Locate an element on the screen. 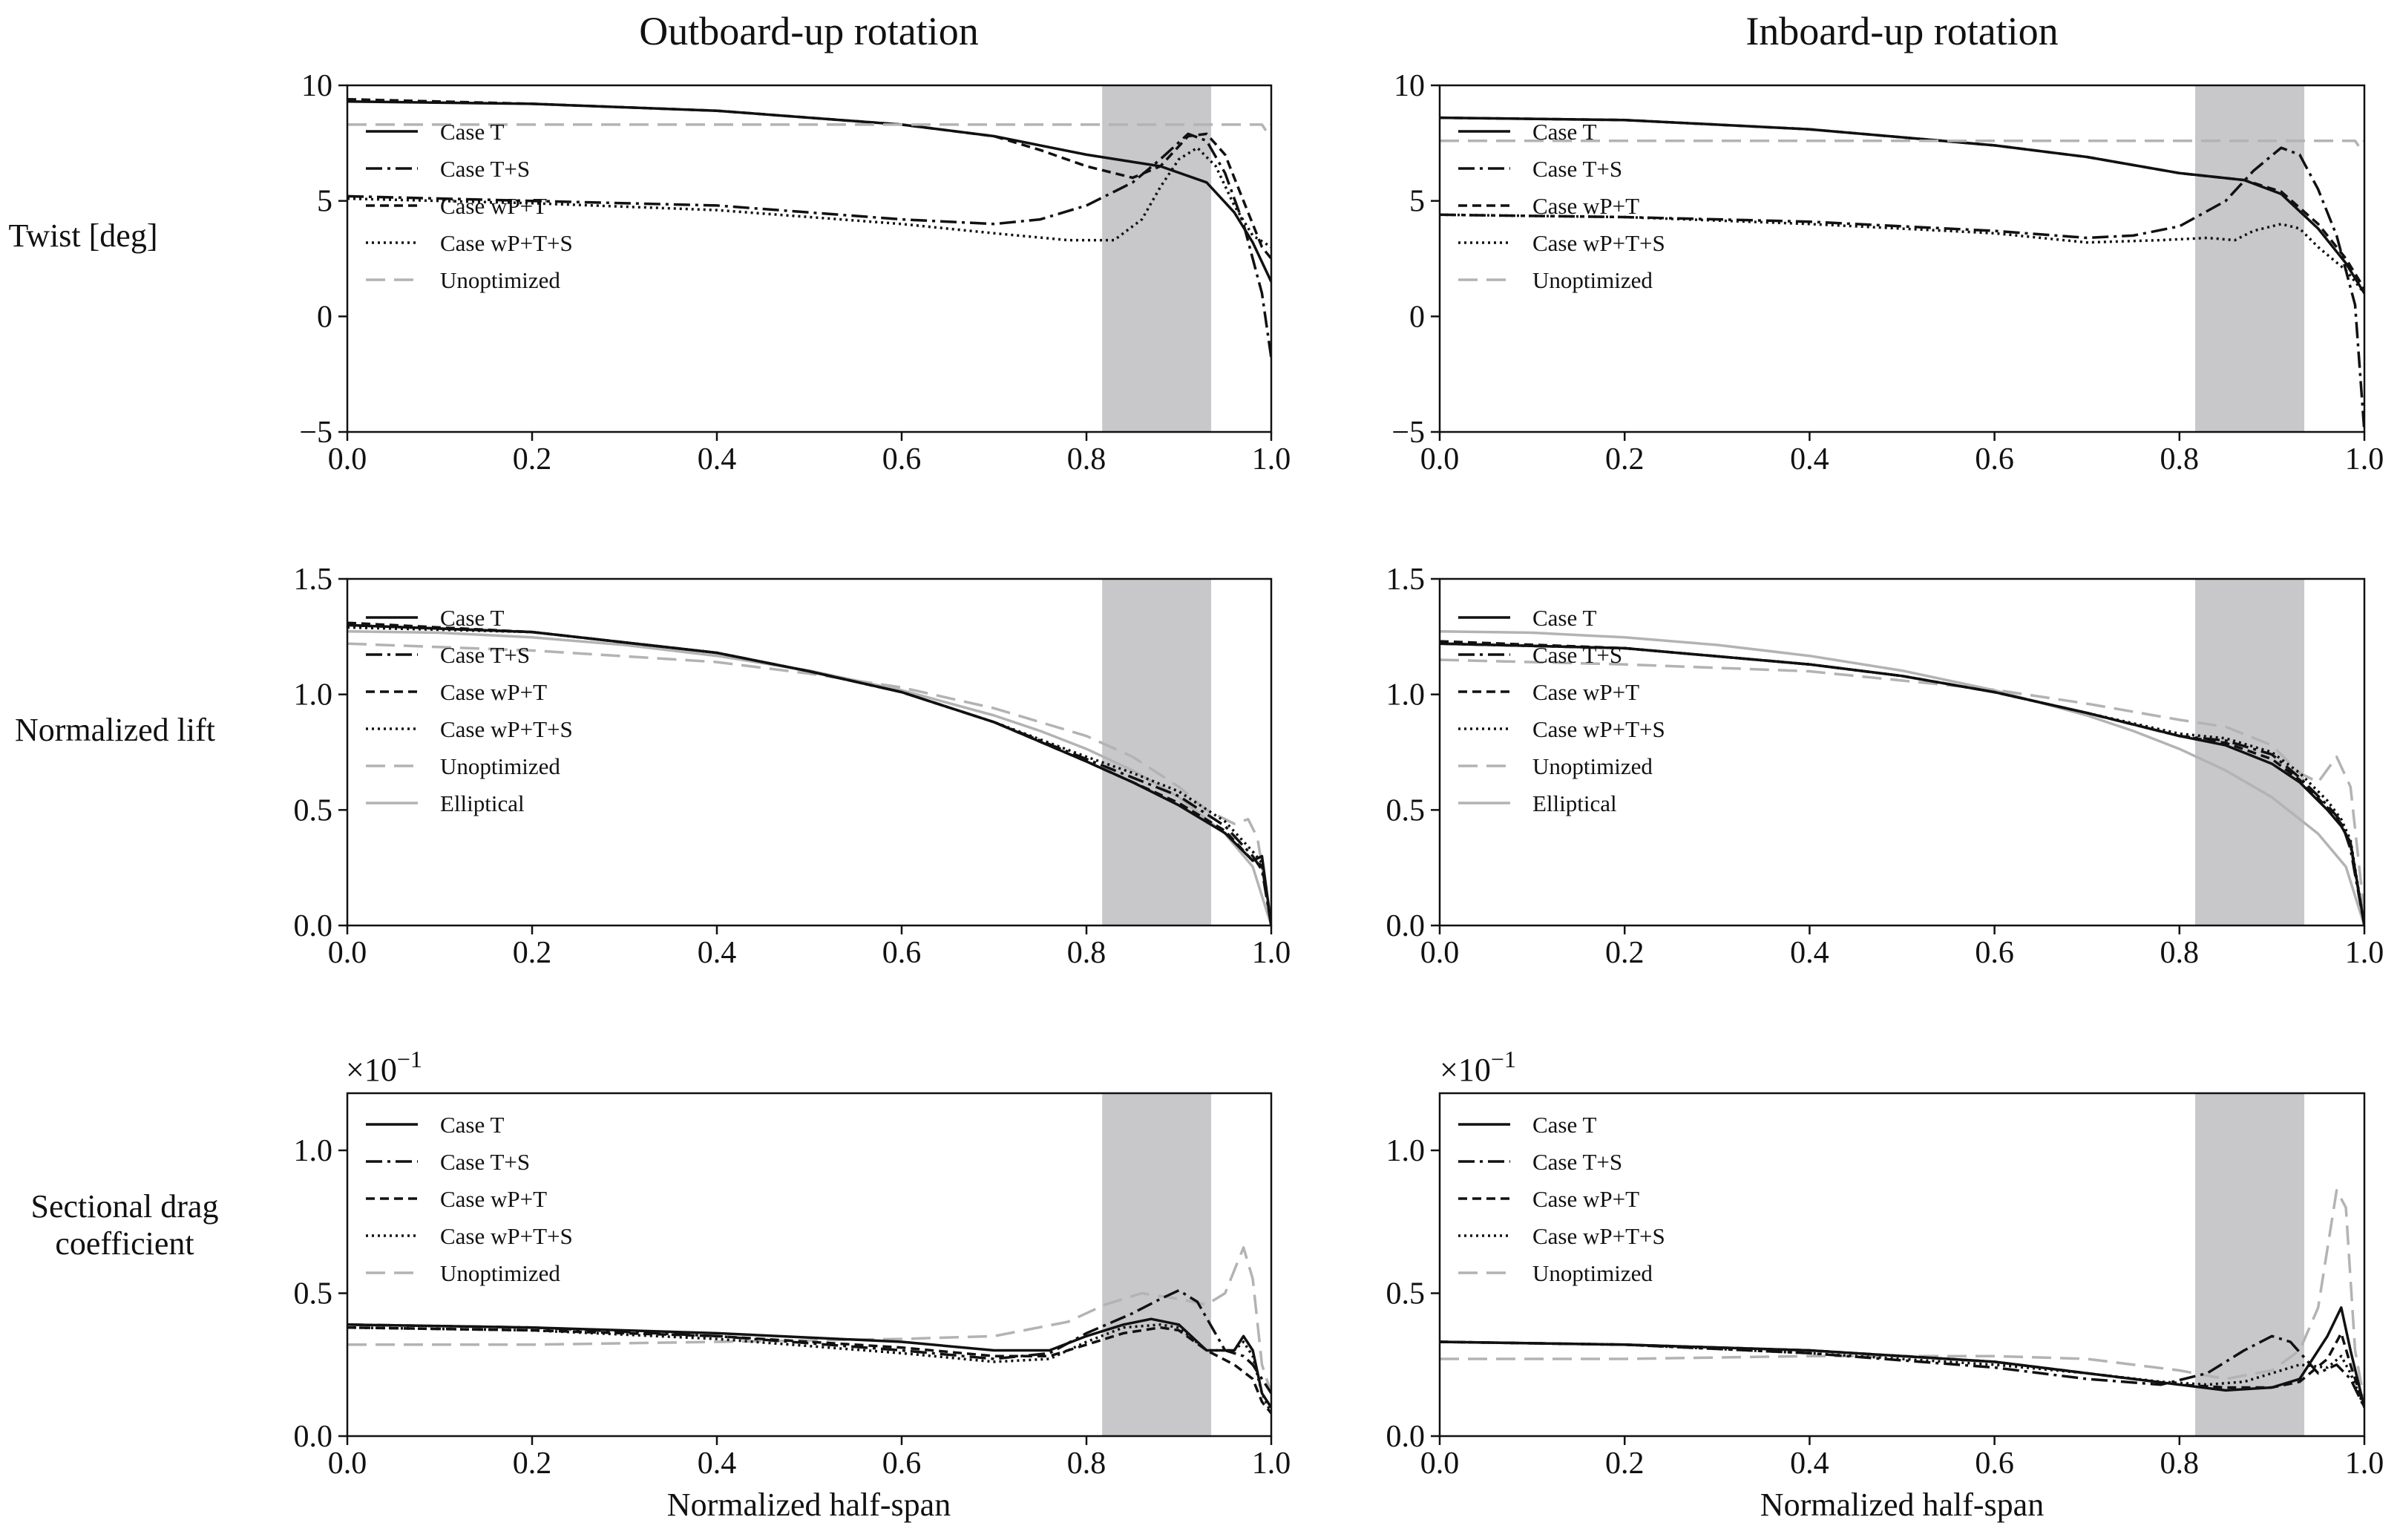 This screenshot has height=1540, width=2400. multiplier-outboard: ×10⁻¹ is located at coordinates (384, 1067).